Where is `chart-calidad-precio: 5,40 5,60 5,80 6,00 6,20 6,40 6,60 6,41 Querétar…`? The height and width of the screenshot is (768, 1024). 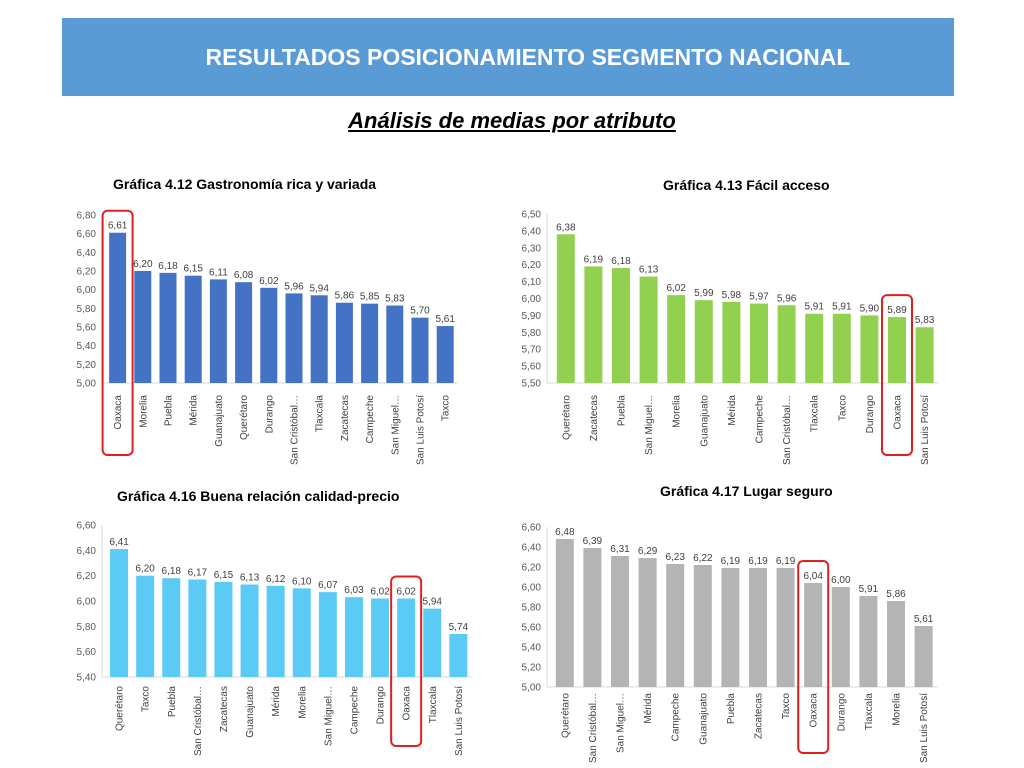
chart-calidad-precio: 5,40 5,60 5,80 6,00 6,20 6,40 6,60 6,41 Querétar… is located at coordinates (274, 638).